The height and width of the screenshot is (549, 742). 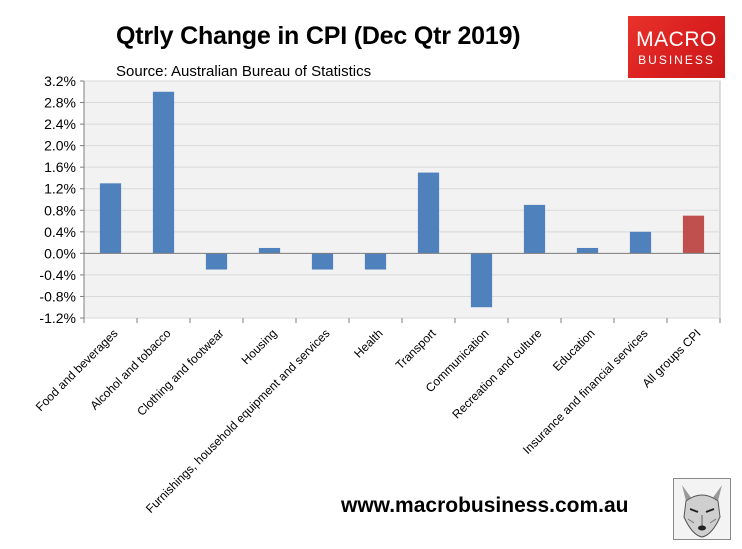 What do you see at coordinates (574, 350) in the screenshot?
I see `x-tick-label: Education` at bounding box center [574, 350].